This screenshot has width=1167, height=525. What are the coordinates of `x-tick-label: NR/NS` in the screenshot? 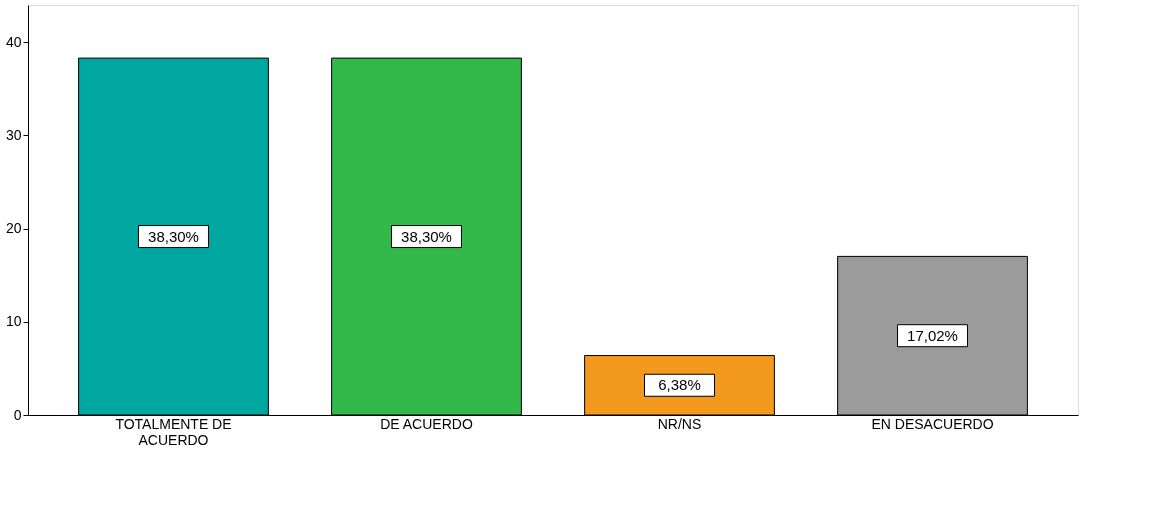 It's located at (679, 423).